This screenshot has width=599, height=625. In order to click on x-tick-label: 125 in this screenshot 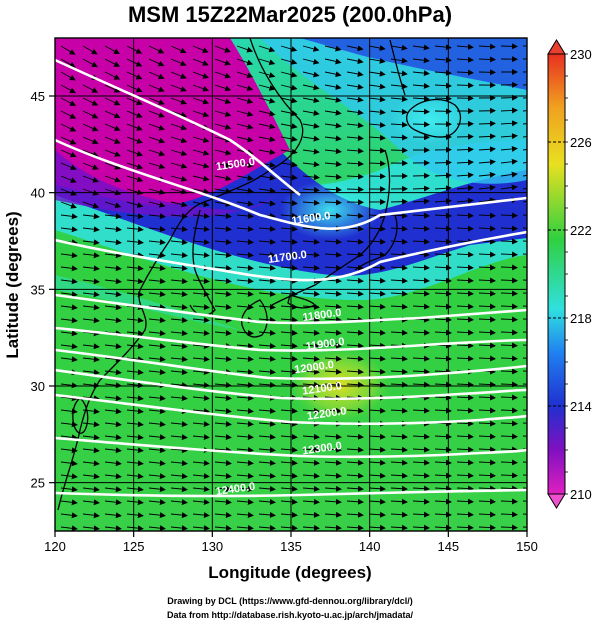, I will do `click(134, 546)`.